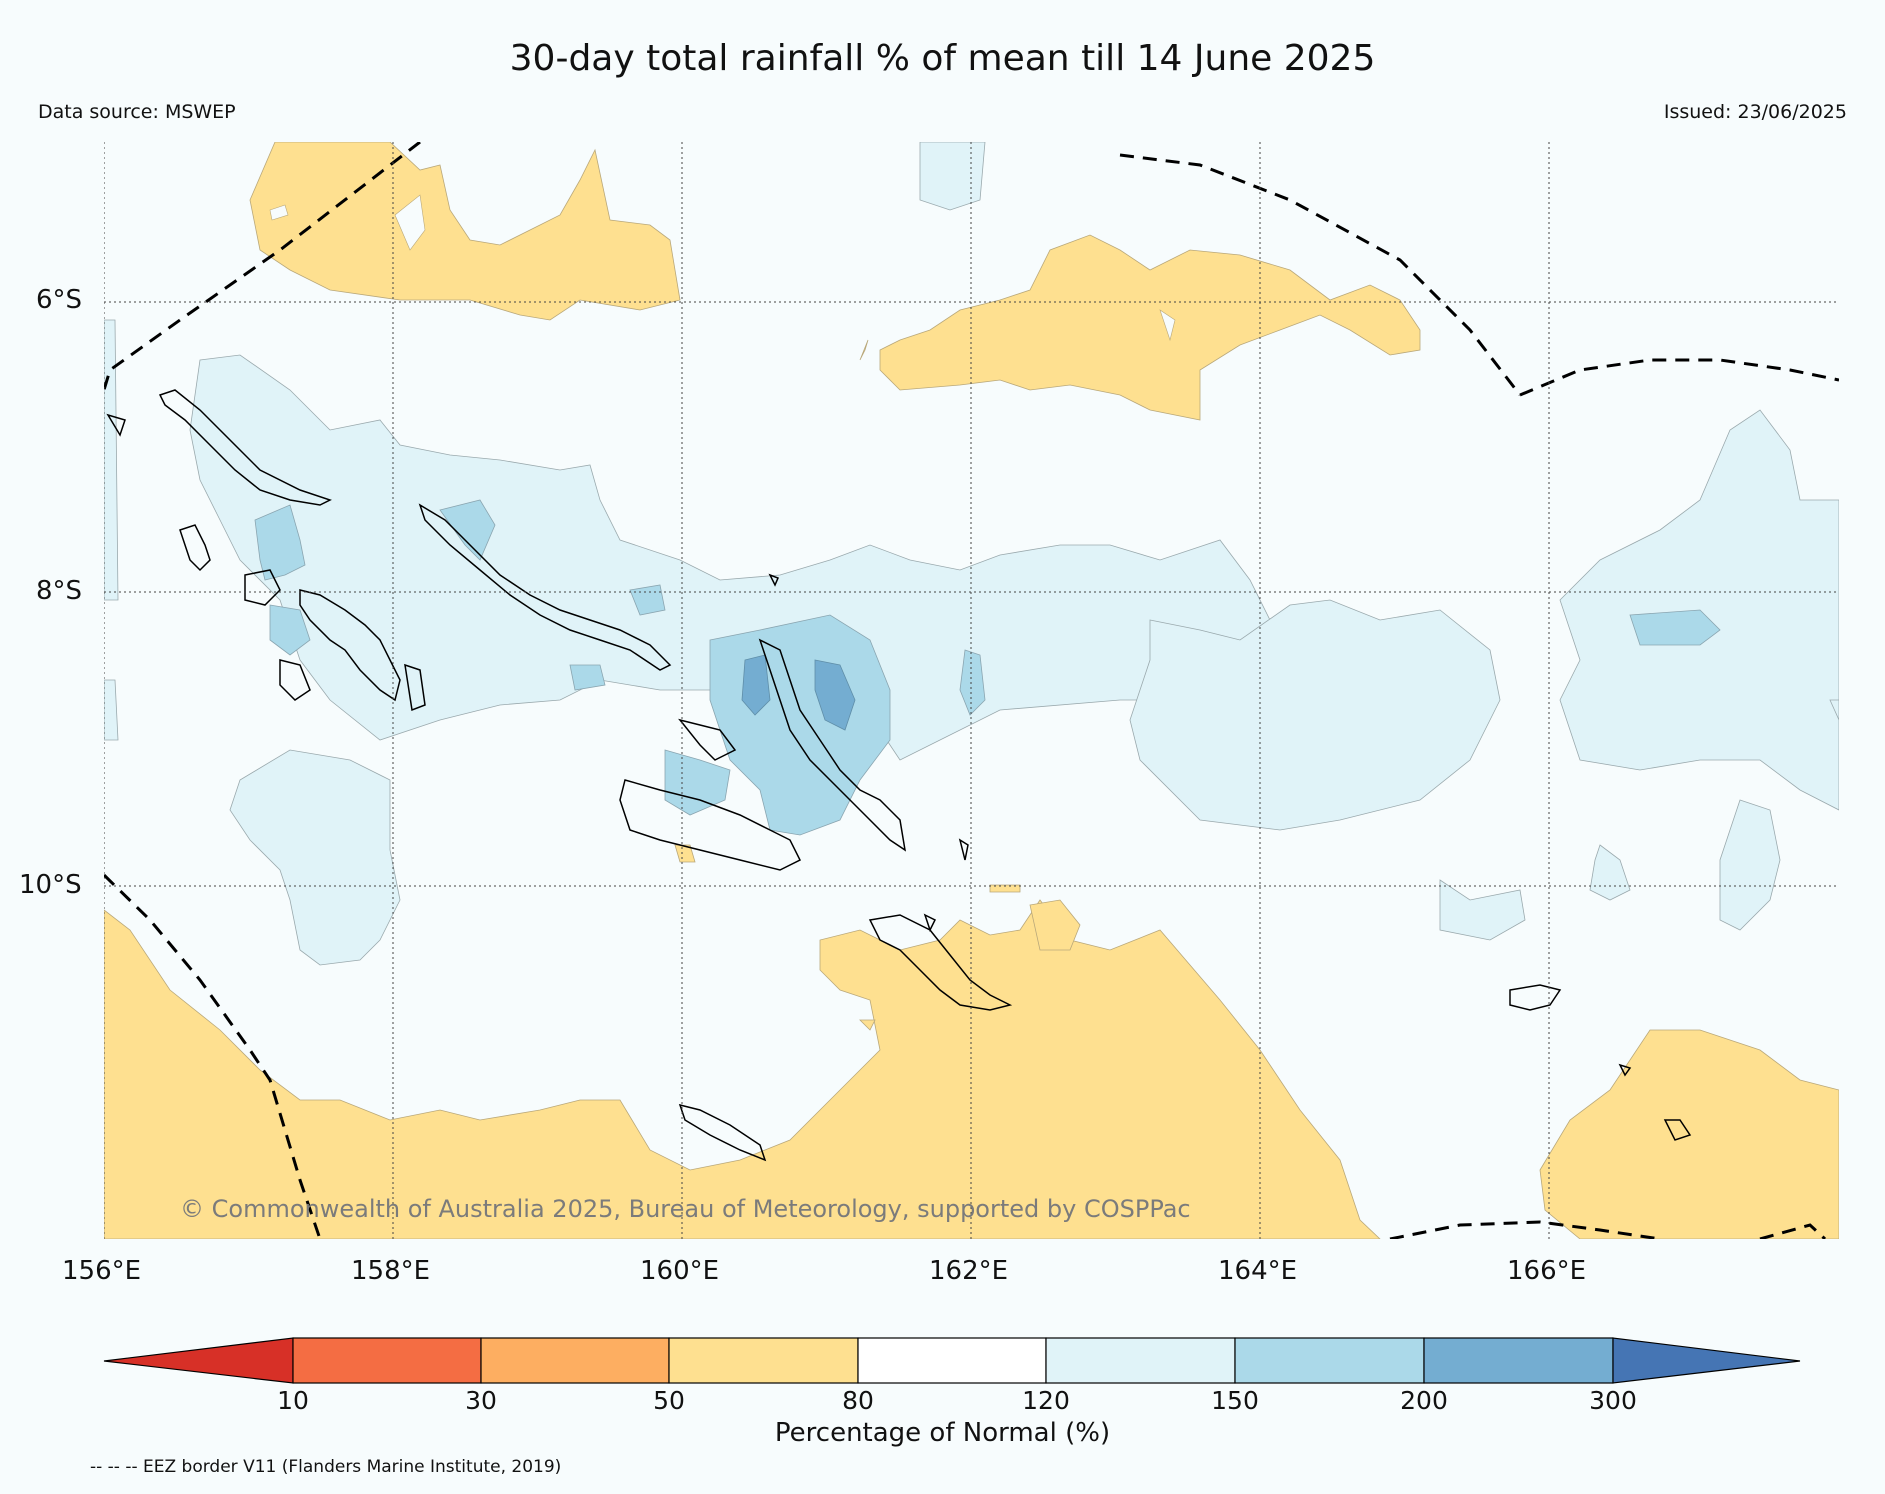 The width and height of the screenshot is (1885, 1494). What do you see at coordinates (391, 1271) in the screenshot?
I see `lon-tick-158: 158°E` at bounding box center [391, 1271].